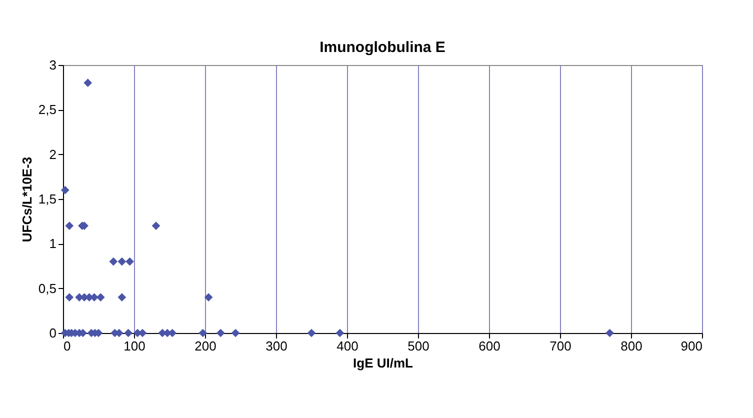 The image size is (753, 418). I want to click on y-tick-label: 0,5, so click(47, 288).